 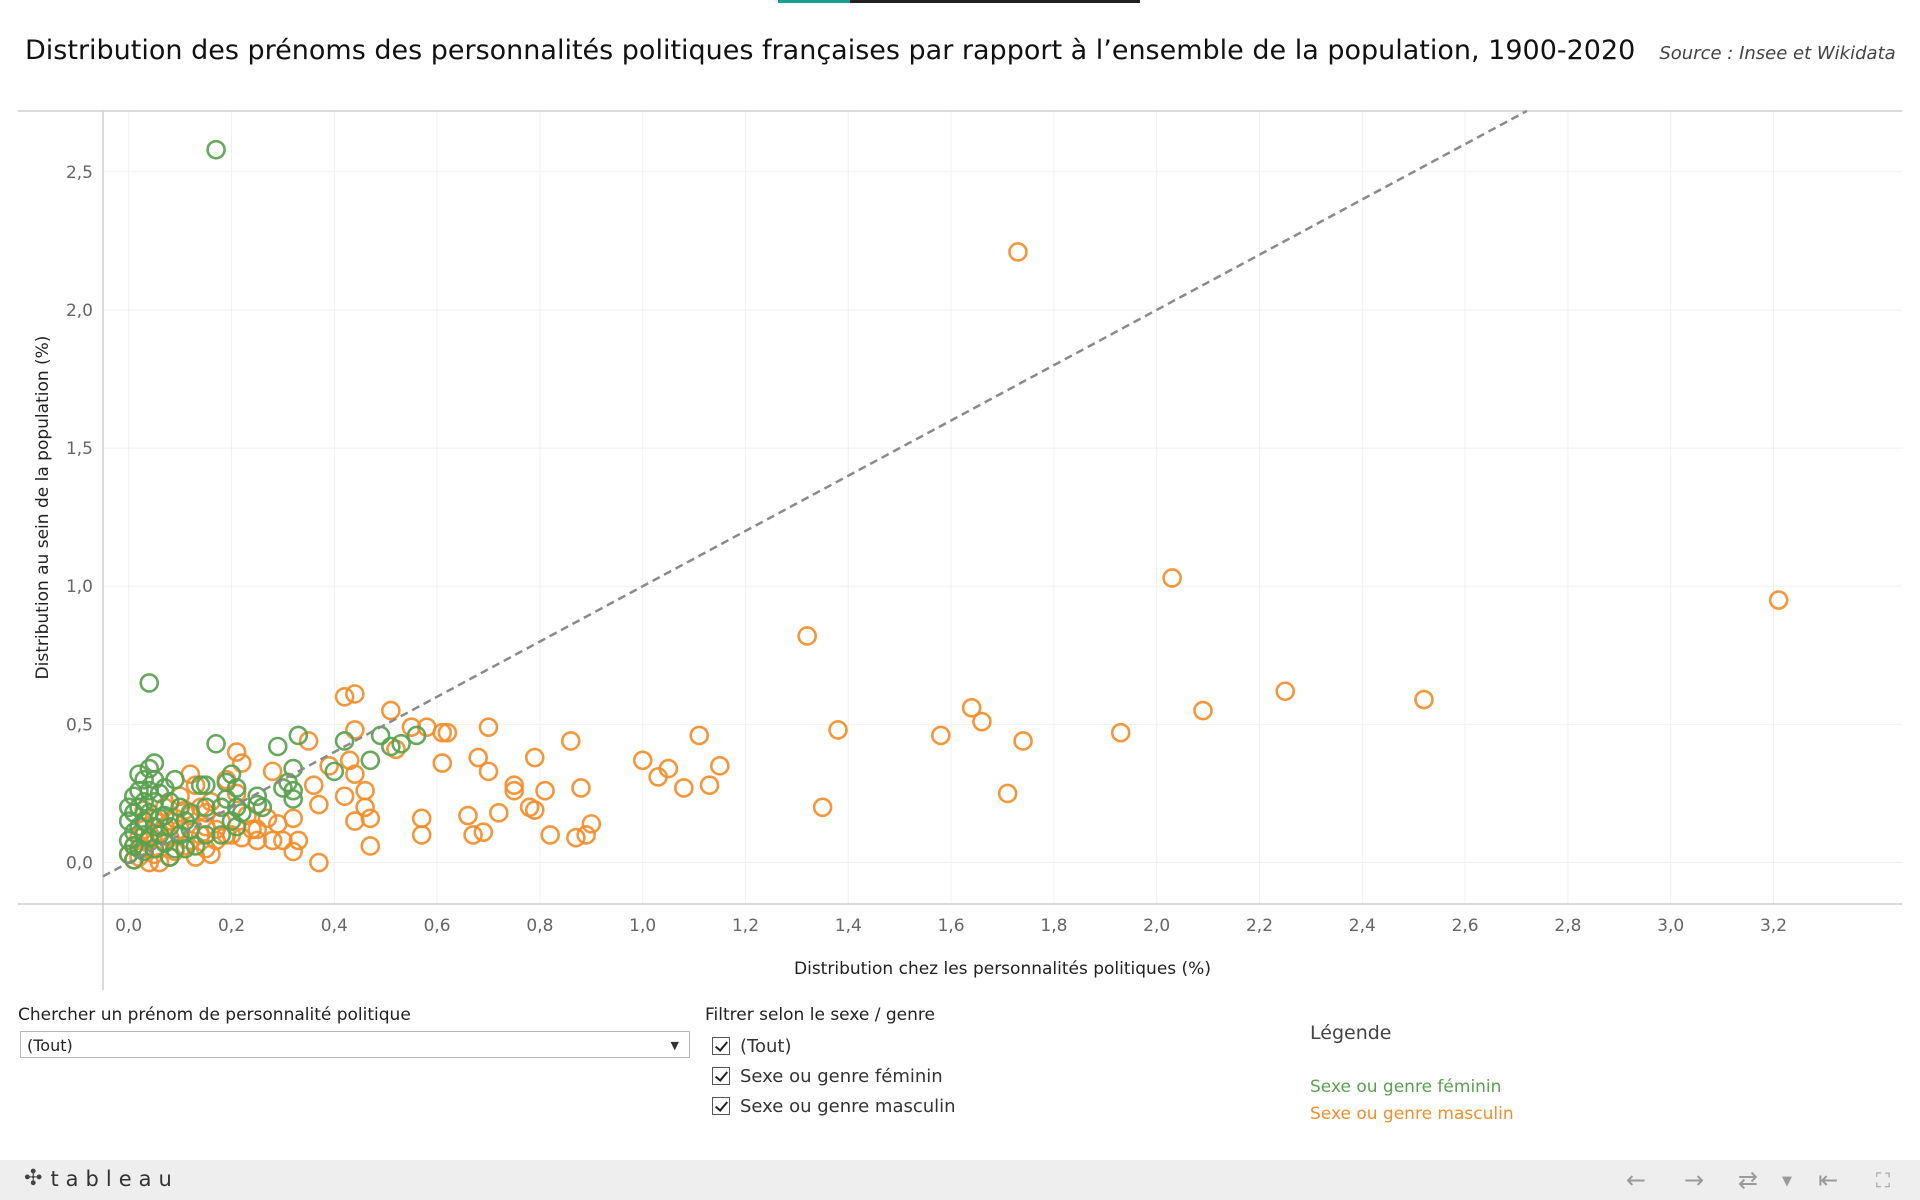 What do you see at coordinates (101, 1178) in the screenshot?
I see `tableau-logo: ✣ tableau` at bounding box center [101, 1178].